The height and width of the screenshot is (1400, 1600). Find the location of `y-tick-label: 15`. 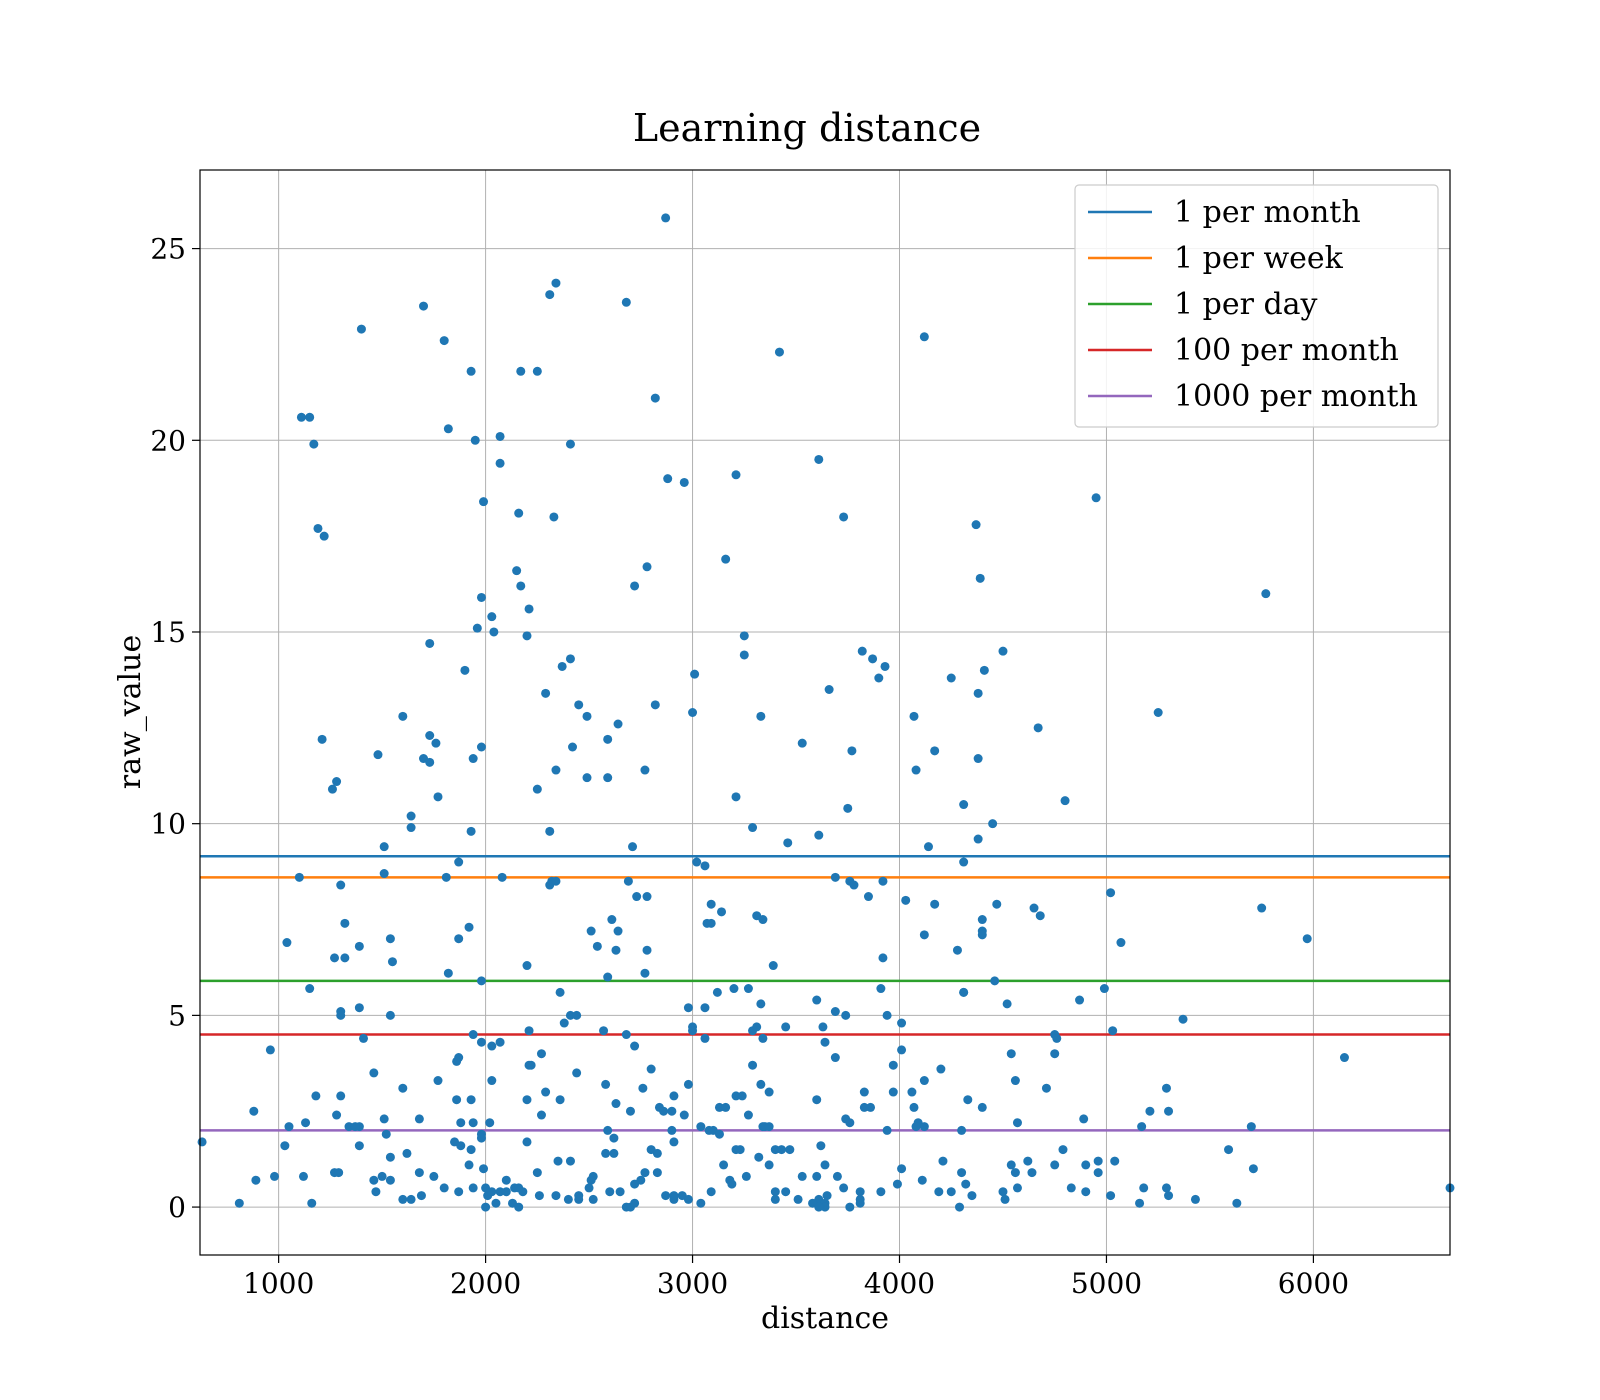

y-tick-label: 15 is located at coordinates (168, 632).